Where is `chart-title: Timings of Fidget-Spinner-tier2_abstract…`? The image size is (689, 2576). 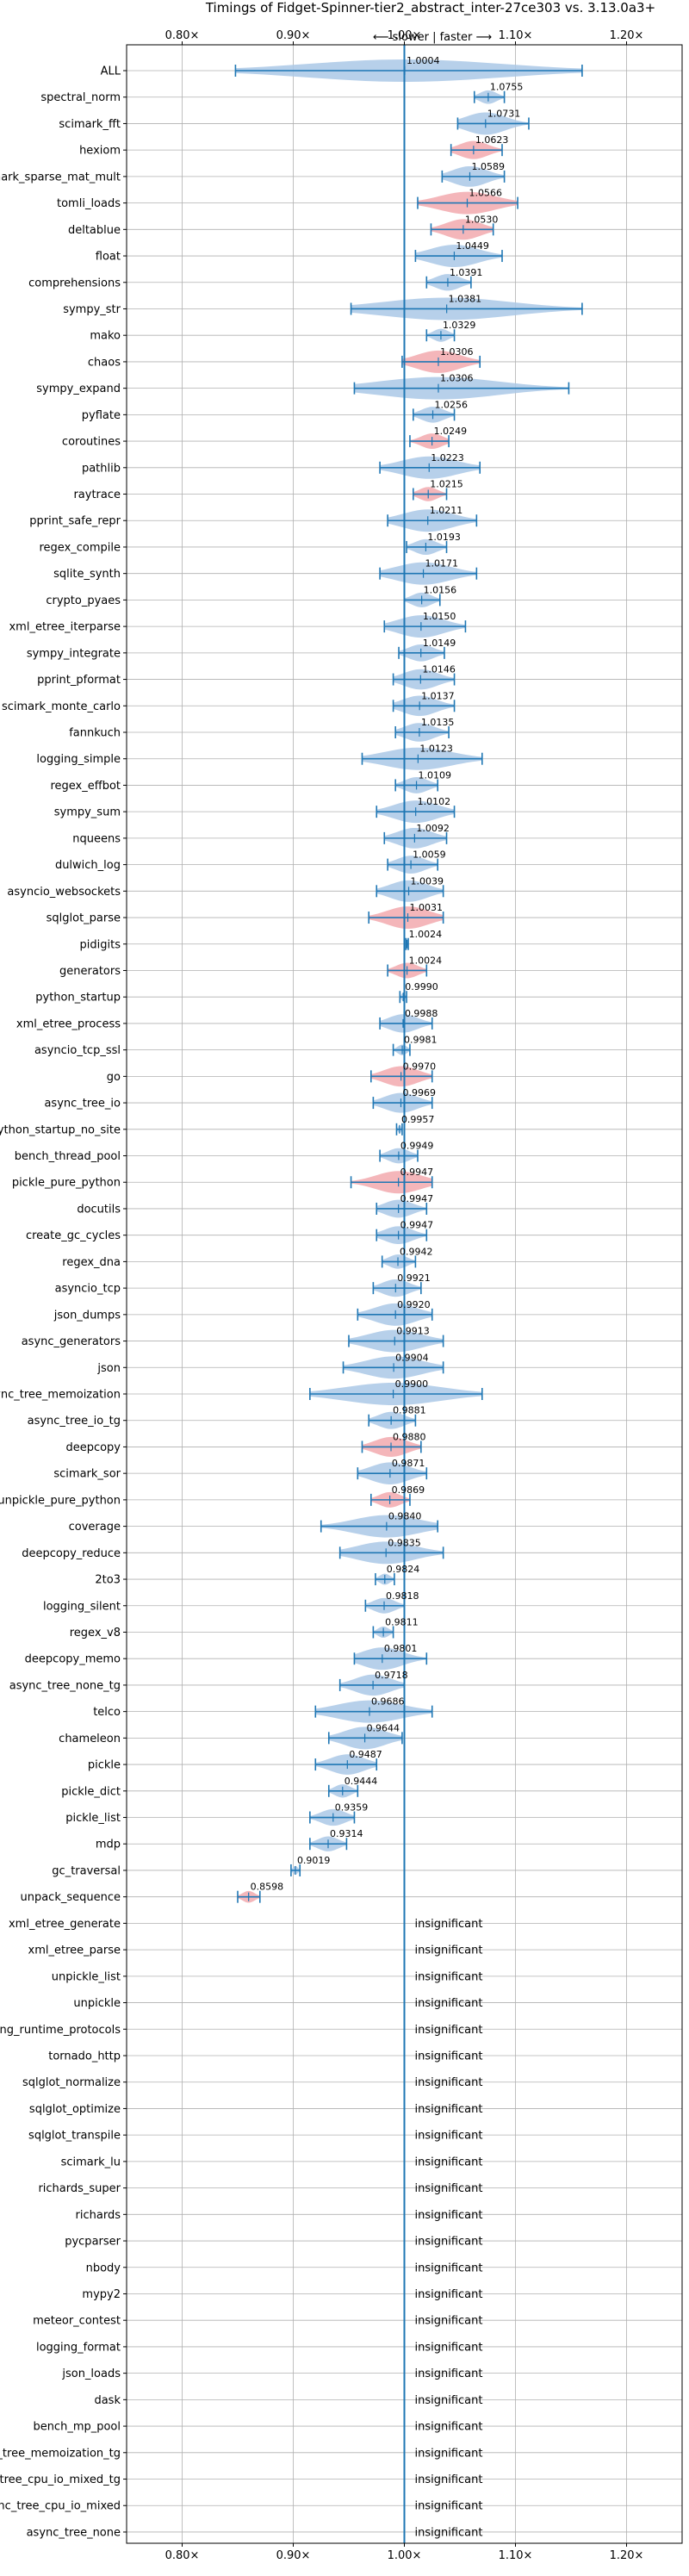 chart-title: Timings of Fidget-Spinner-tier2_abstract… is located at coordinates (430, 8).